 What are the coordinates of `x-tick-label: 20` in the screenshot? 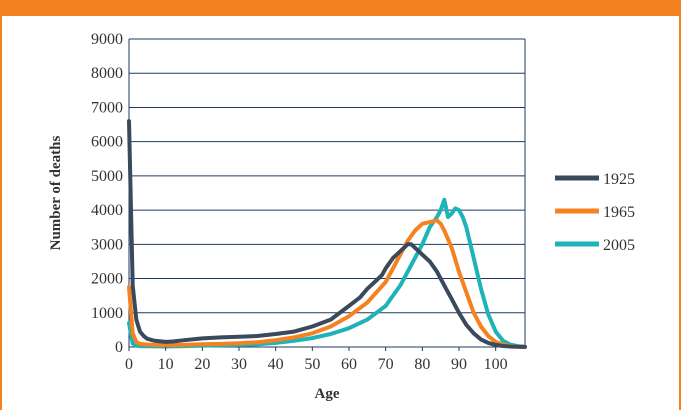 It's located at (202, 364).